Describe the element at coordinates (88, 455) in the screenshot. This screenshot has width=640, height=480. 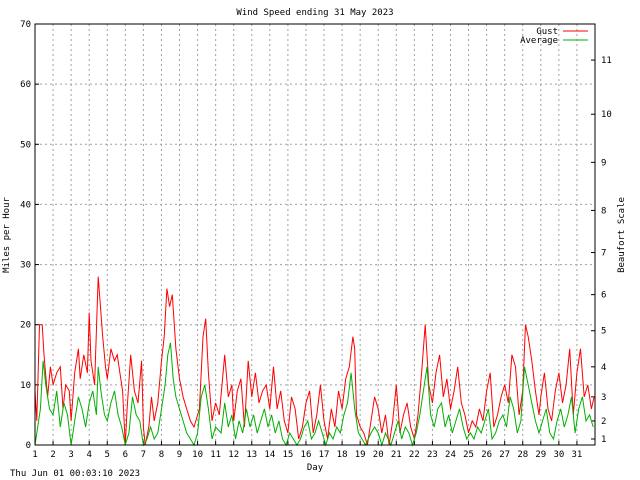
I see `x-tick-label: 4` at that location.